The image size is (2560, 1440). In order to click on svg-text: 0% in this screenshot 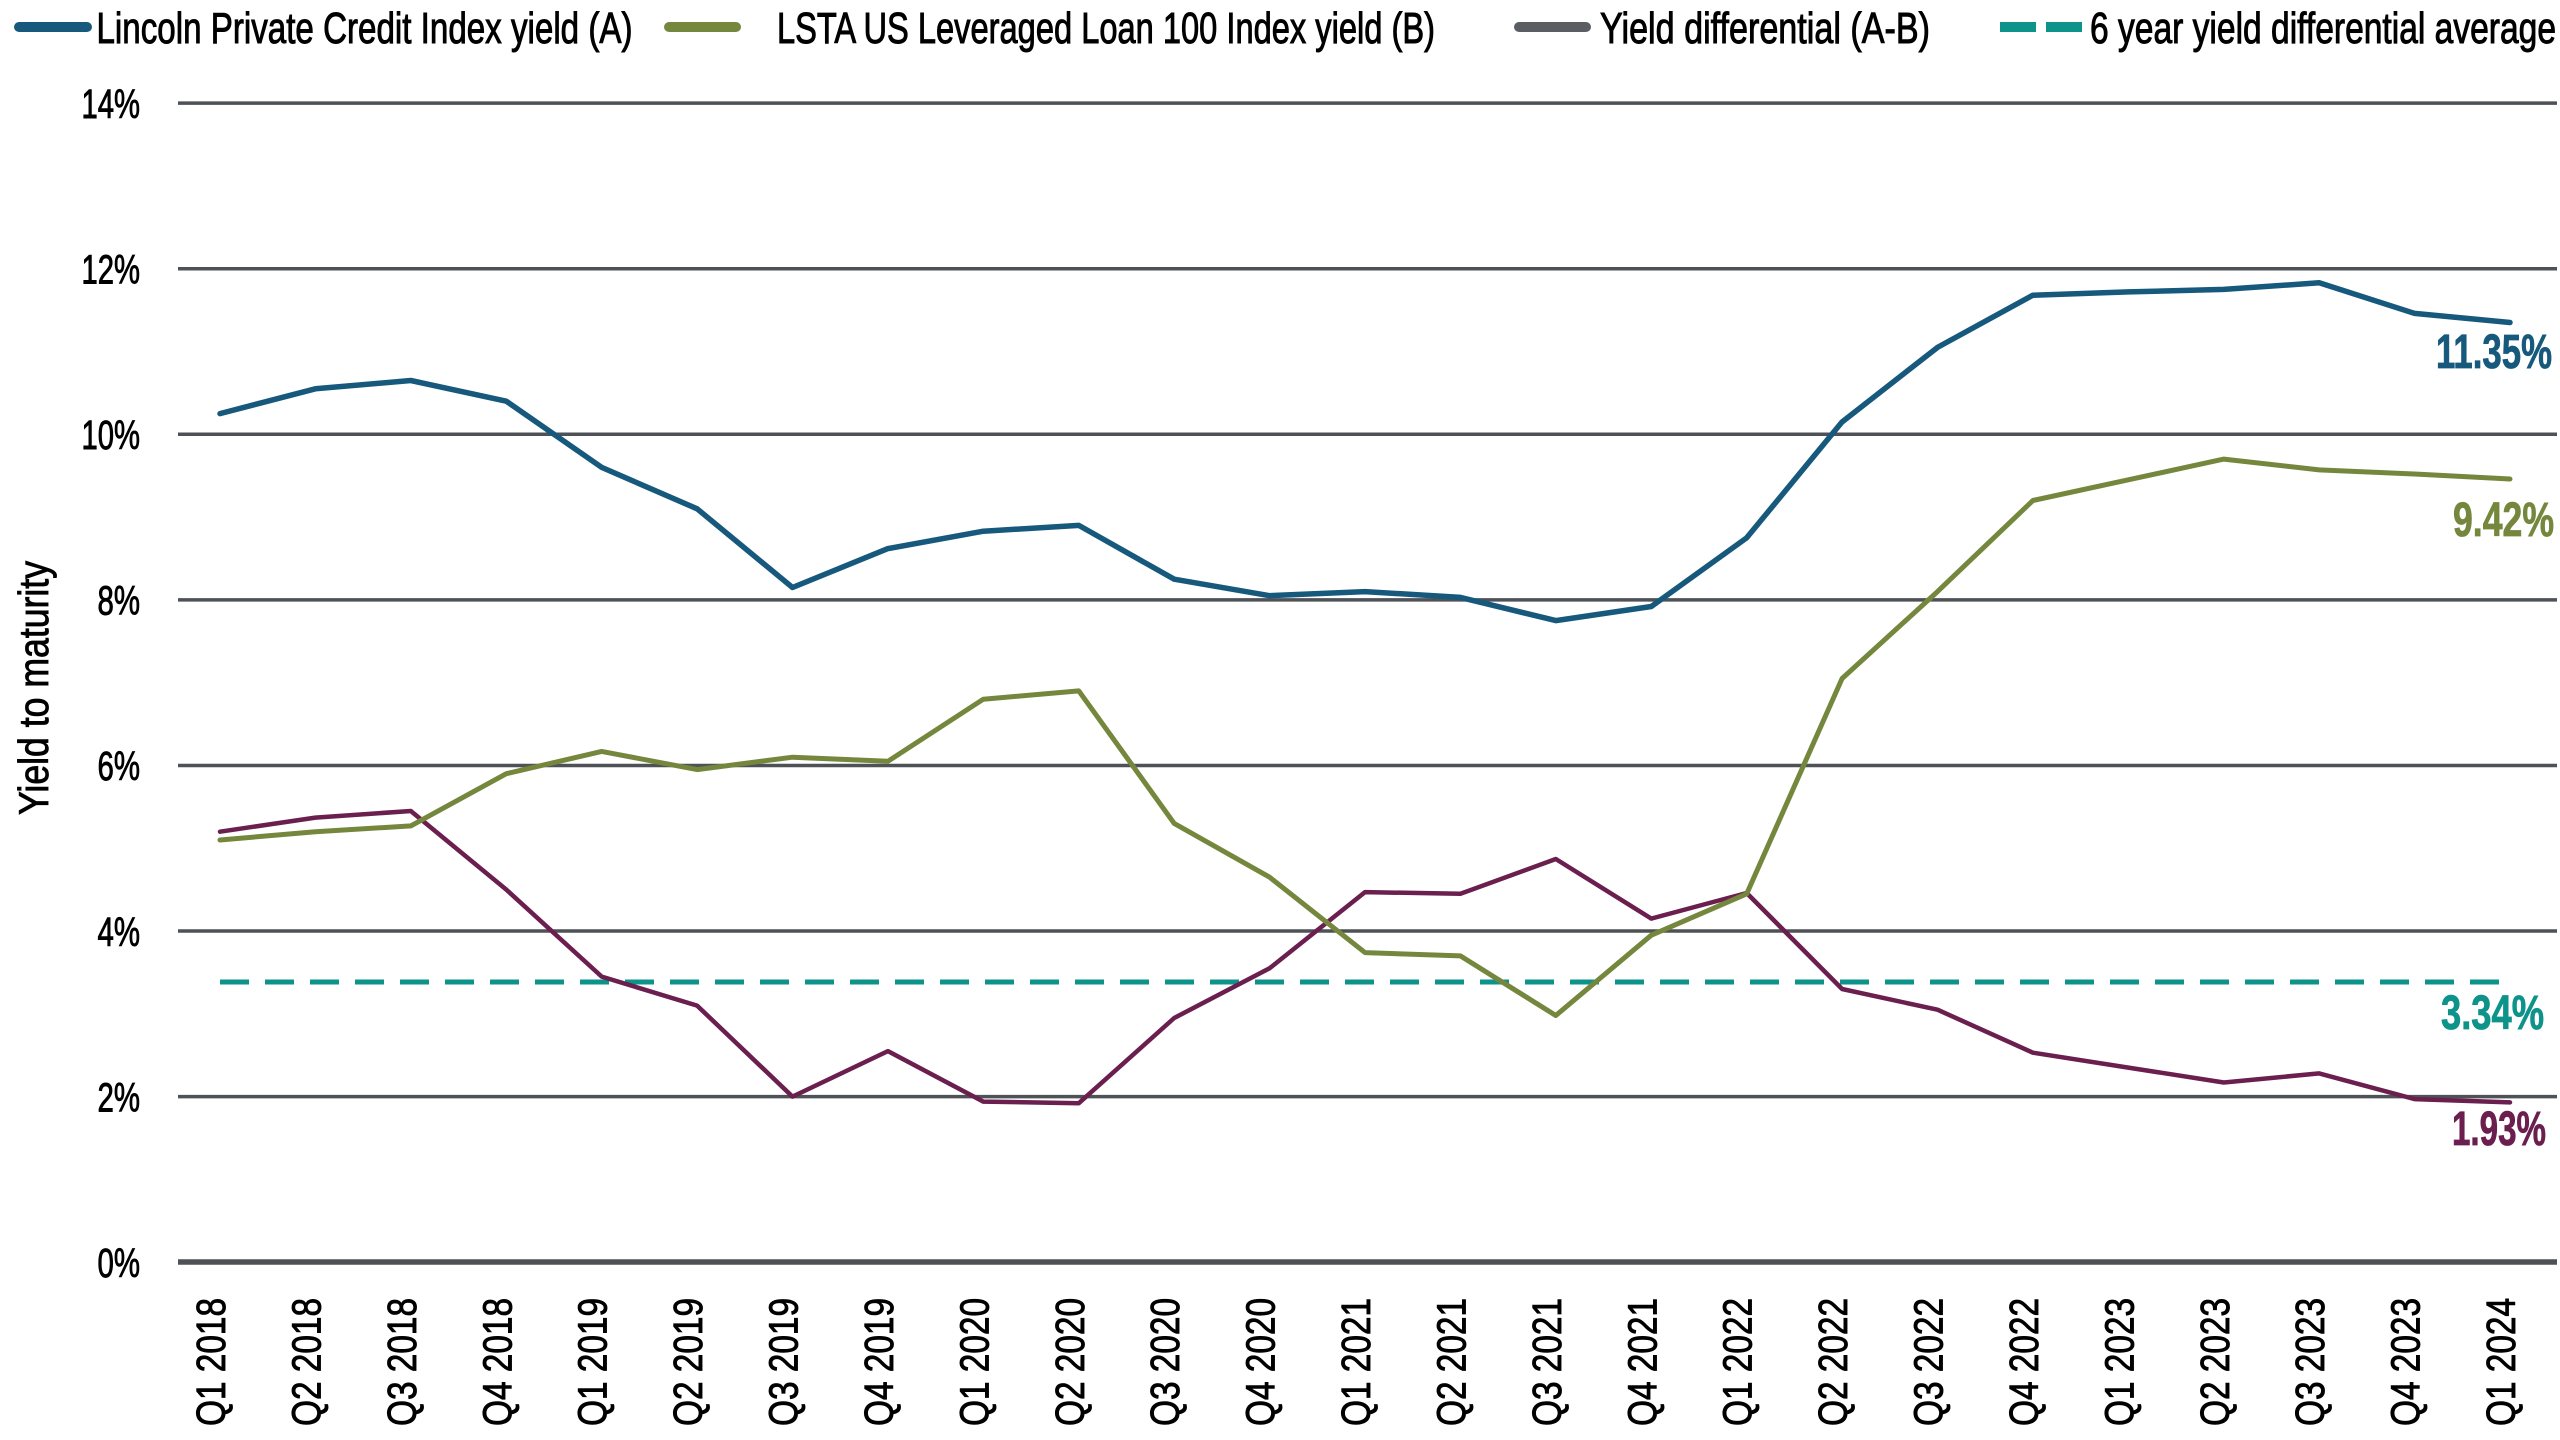, I will do `click(119, 1263)`.